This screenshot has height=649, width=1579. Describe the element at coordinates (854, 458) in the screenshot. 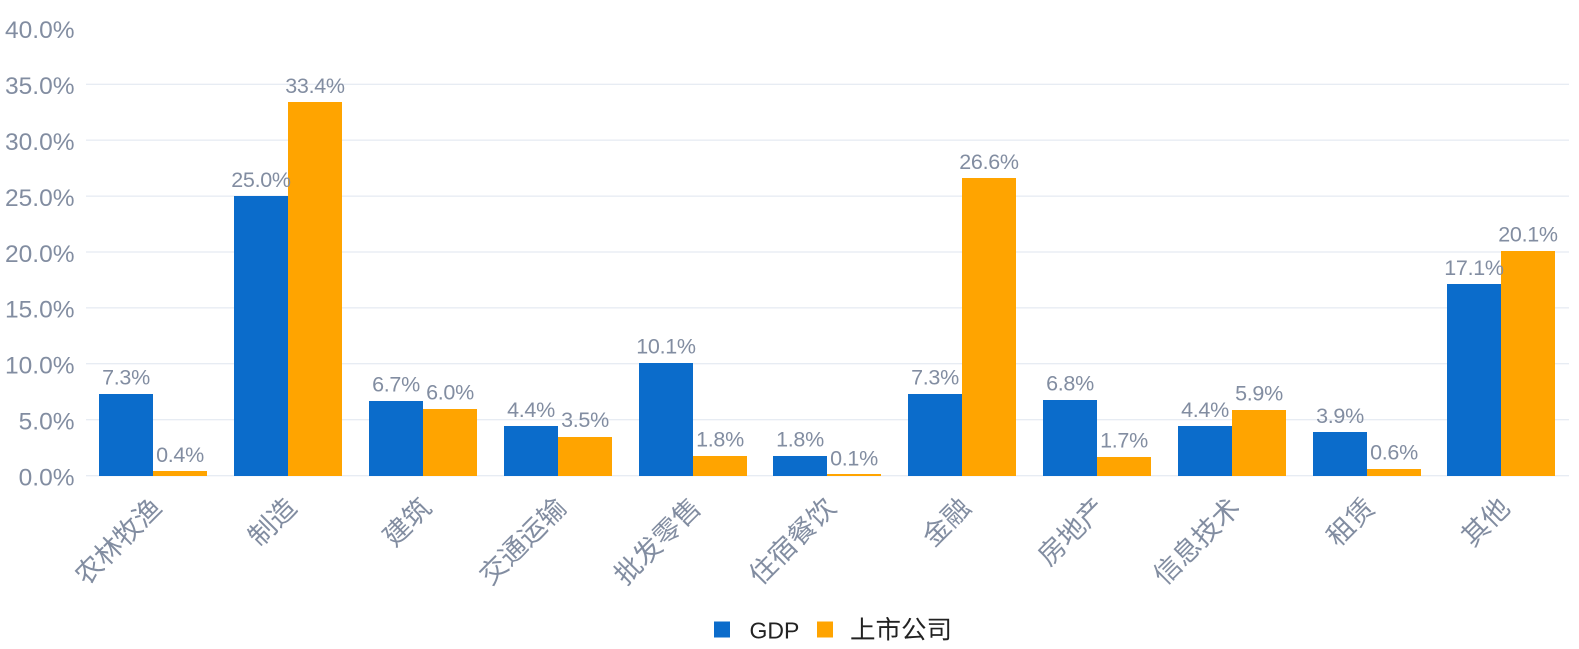

I see `svg-text: 0.1%` at that location.